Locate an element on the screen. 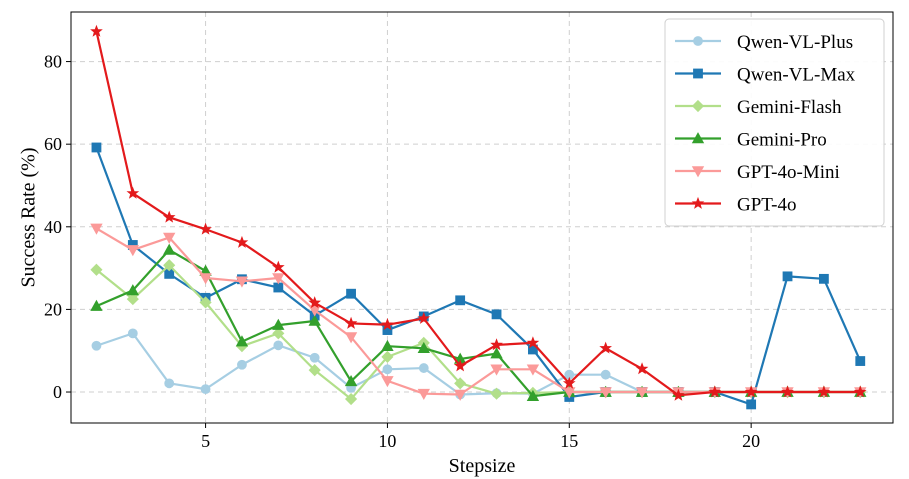 The width and height of the screenshot is (909, 479). y-tick-label: 60 is located at coordinates (53, 144).